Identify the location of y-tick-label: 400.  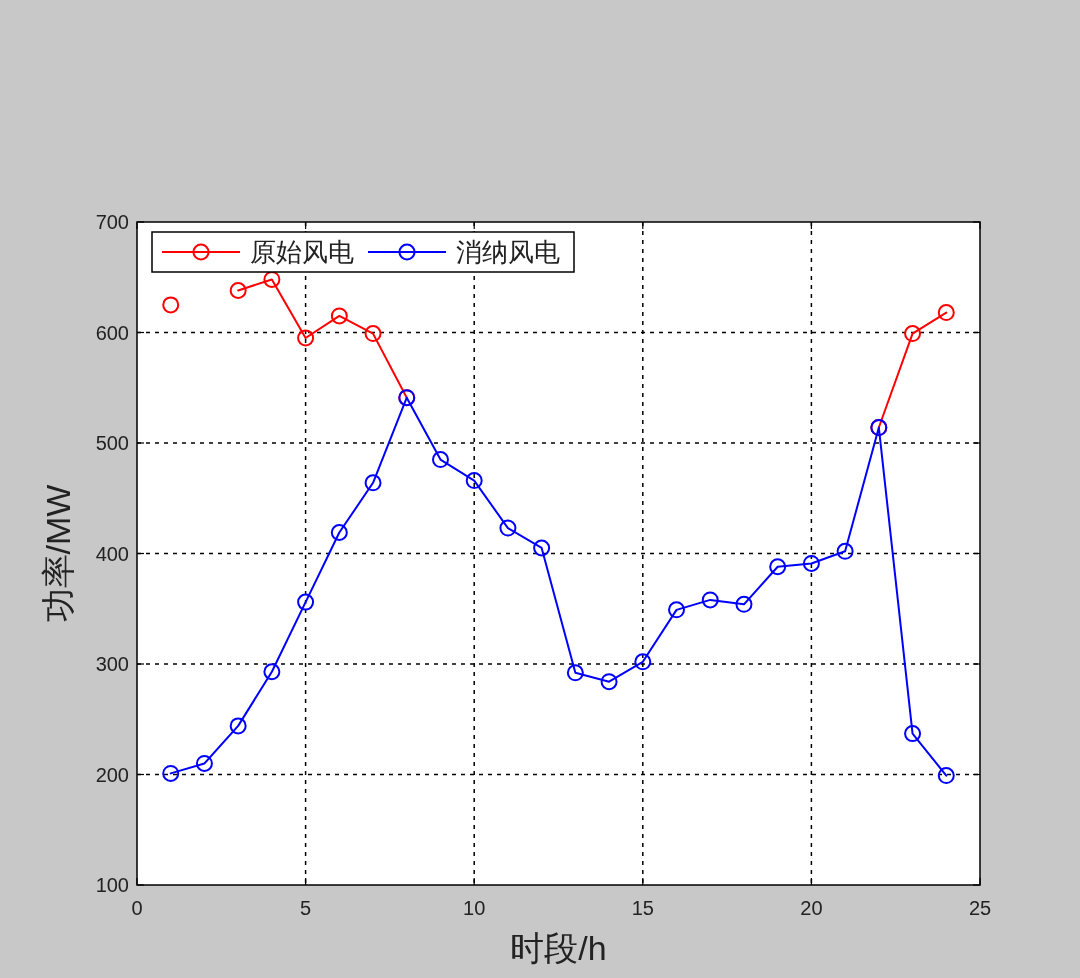
(112, 553).